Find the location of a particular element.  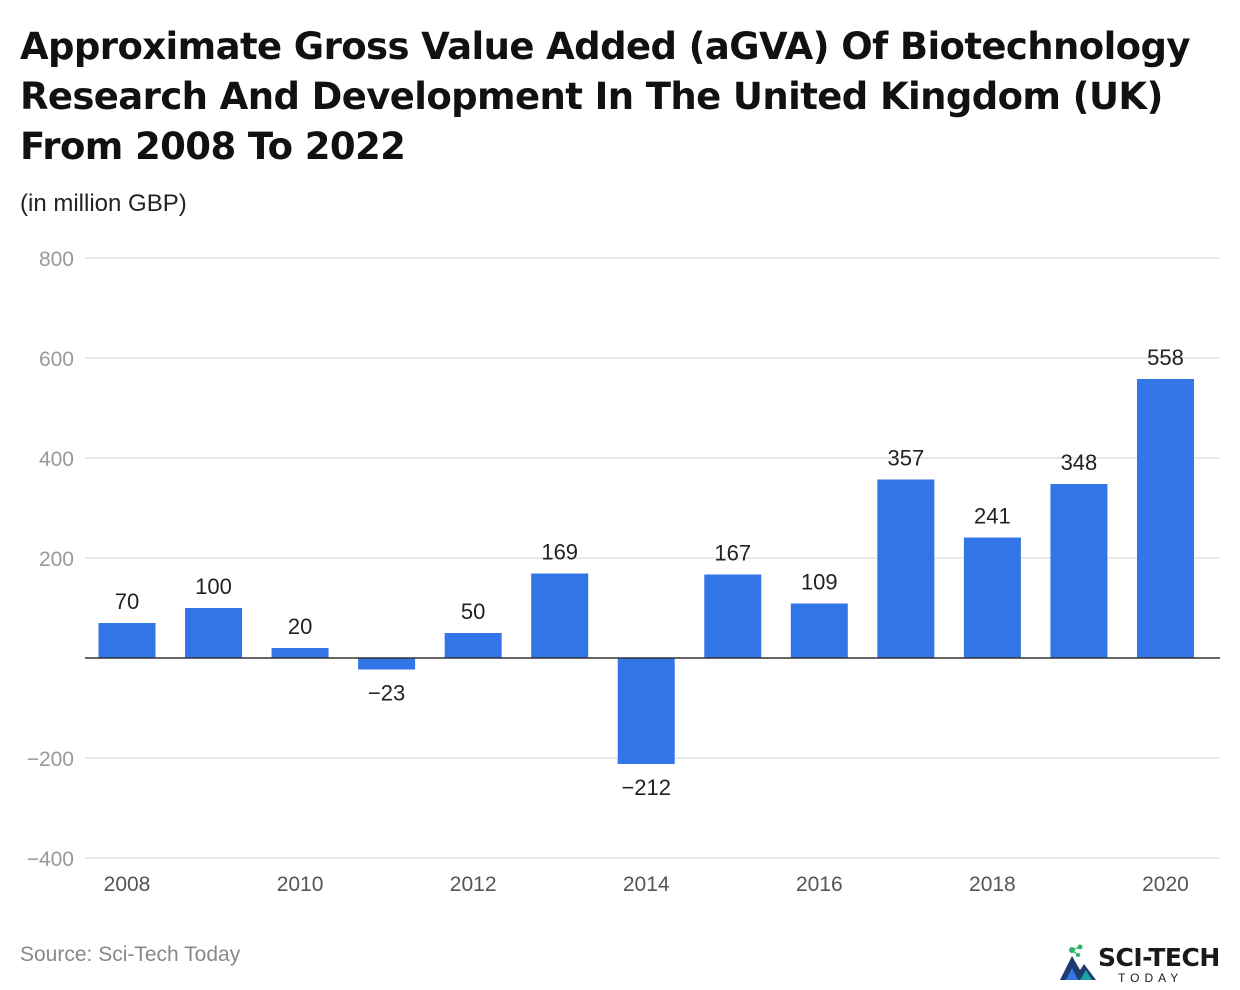

data-label: 70 is located at coordinates (127, 601).